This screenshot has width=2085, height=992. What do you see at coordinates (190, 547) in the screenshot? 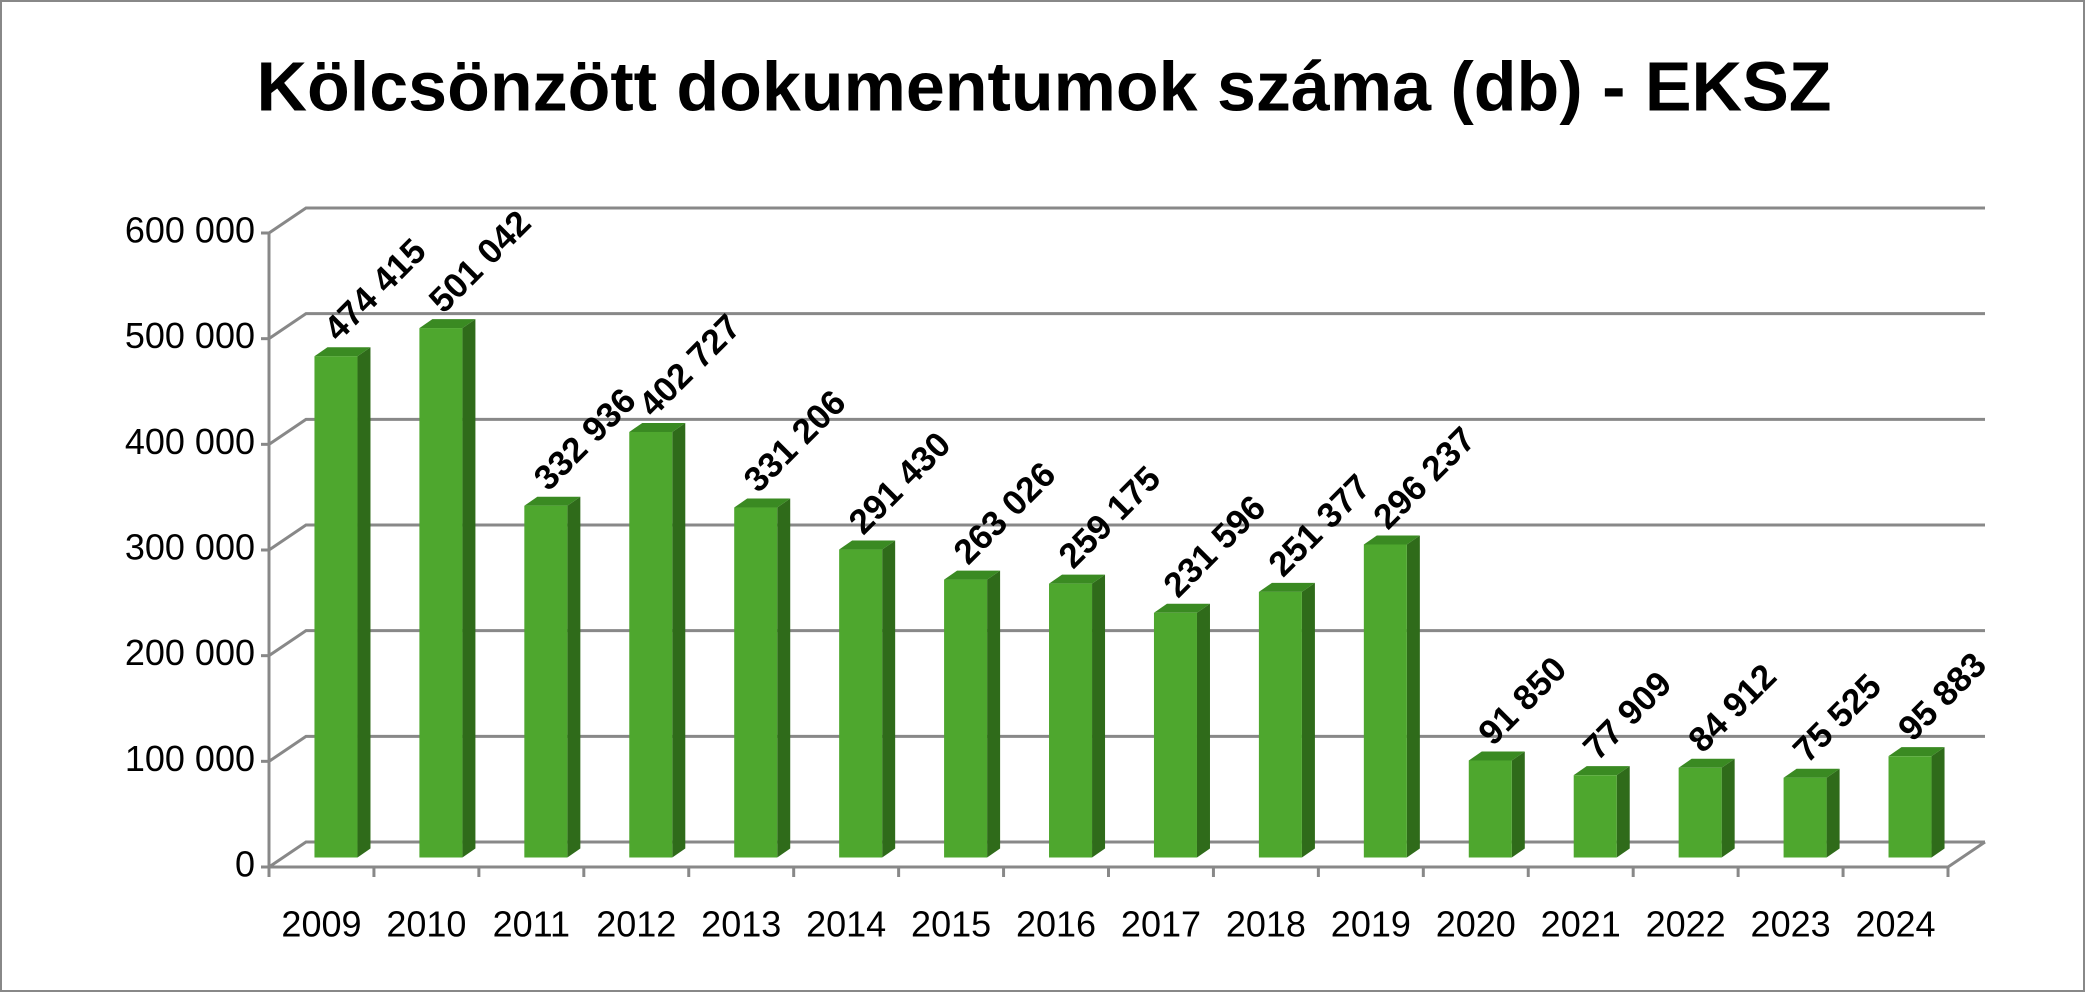
I see `y-tick-label: 300 000` at bounding box center [190, 547].